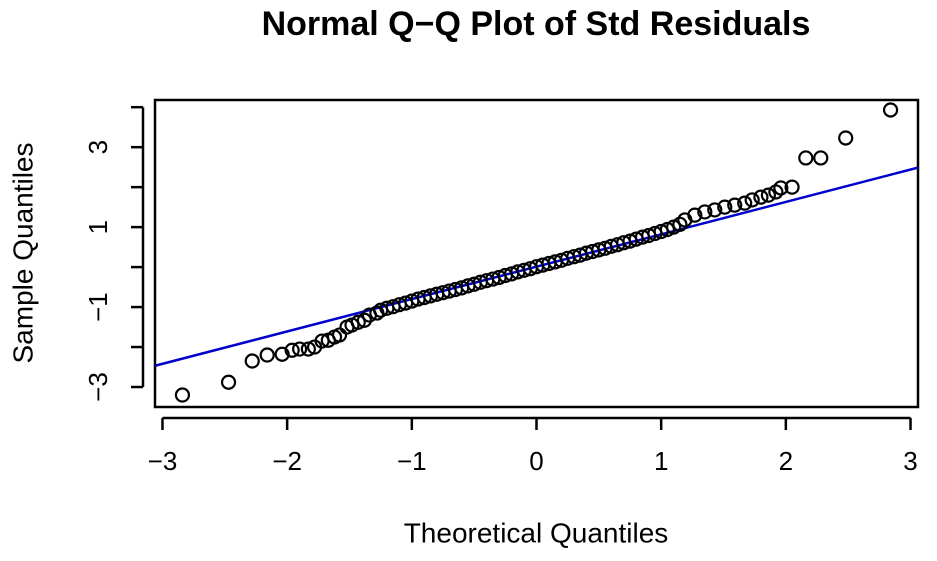 The width and height of the screenshot is (937, 561). I want to click on x-tick-label: 1, so click(661, 461).